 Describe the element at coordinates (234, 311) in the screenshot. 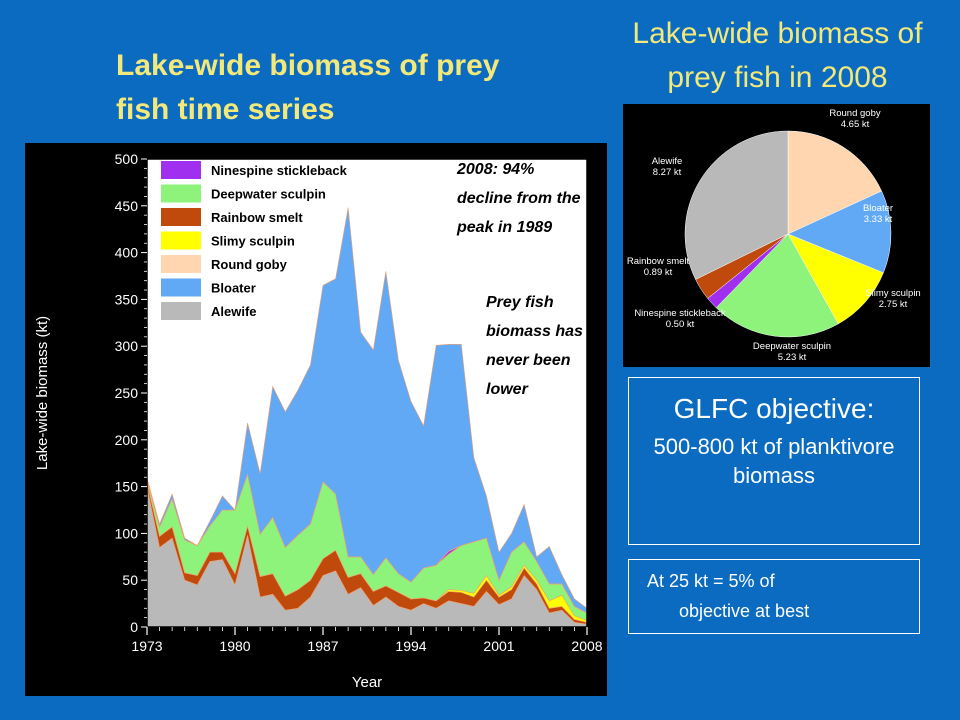

I see `legend-label-alewife: Alewife` at that location.